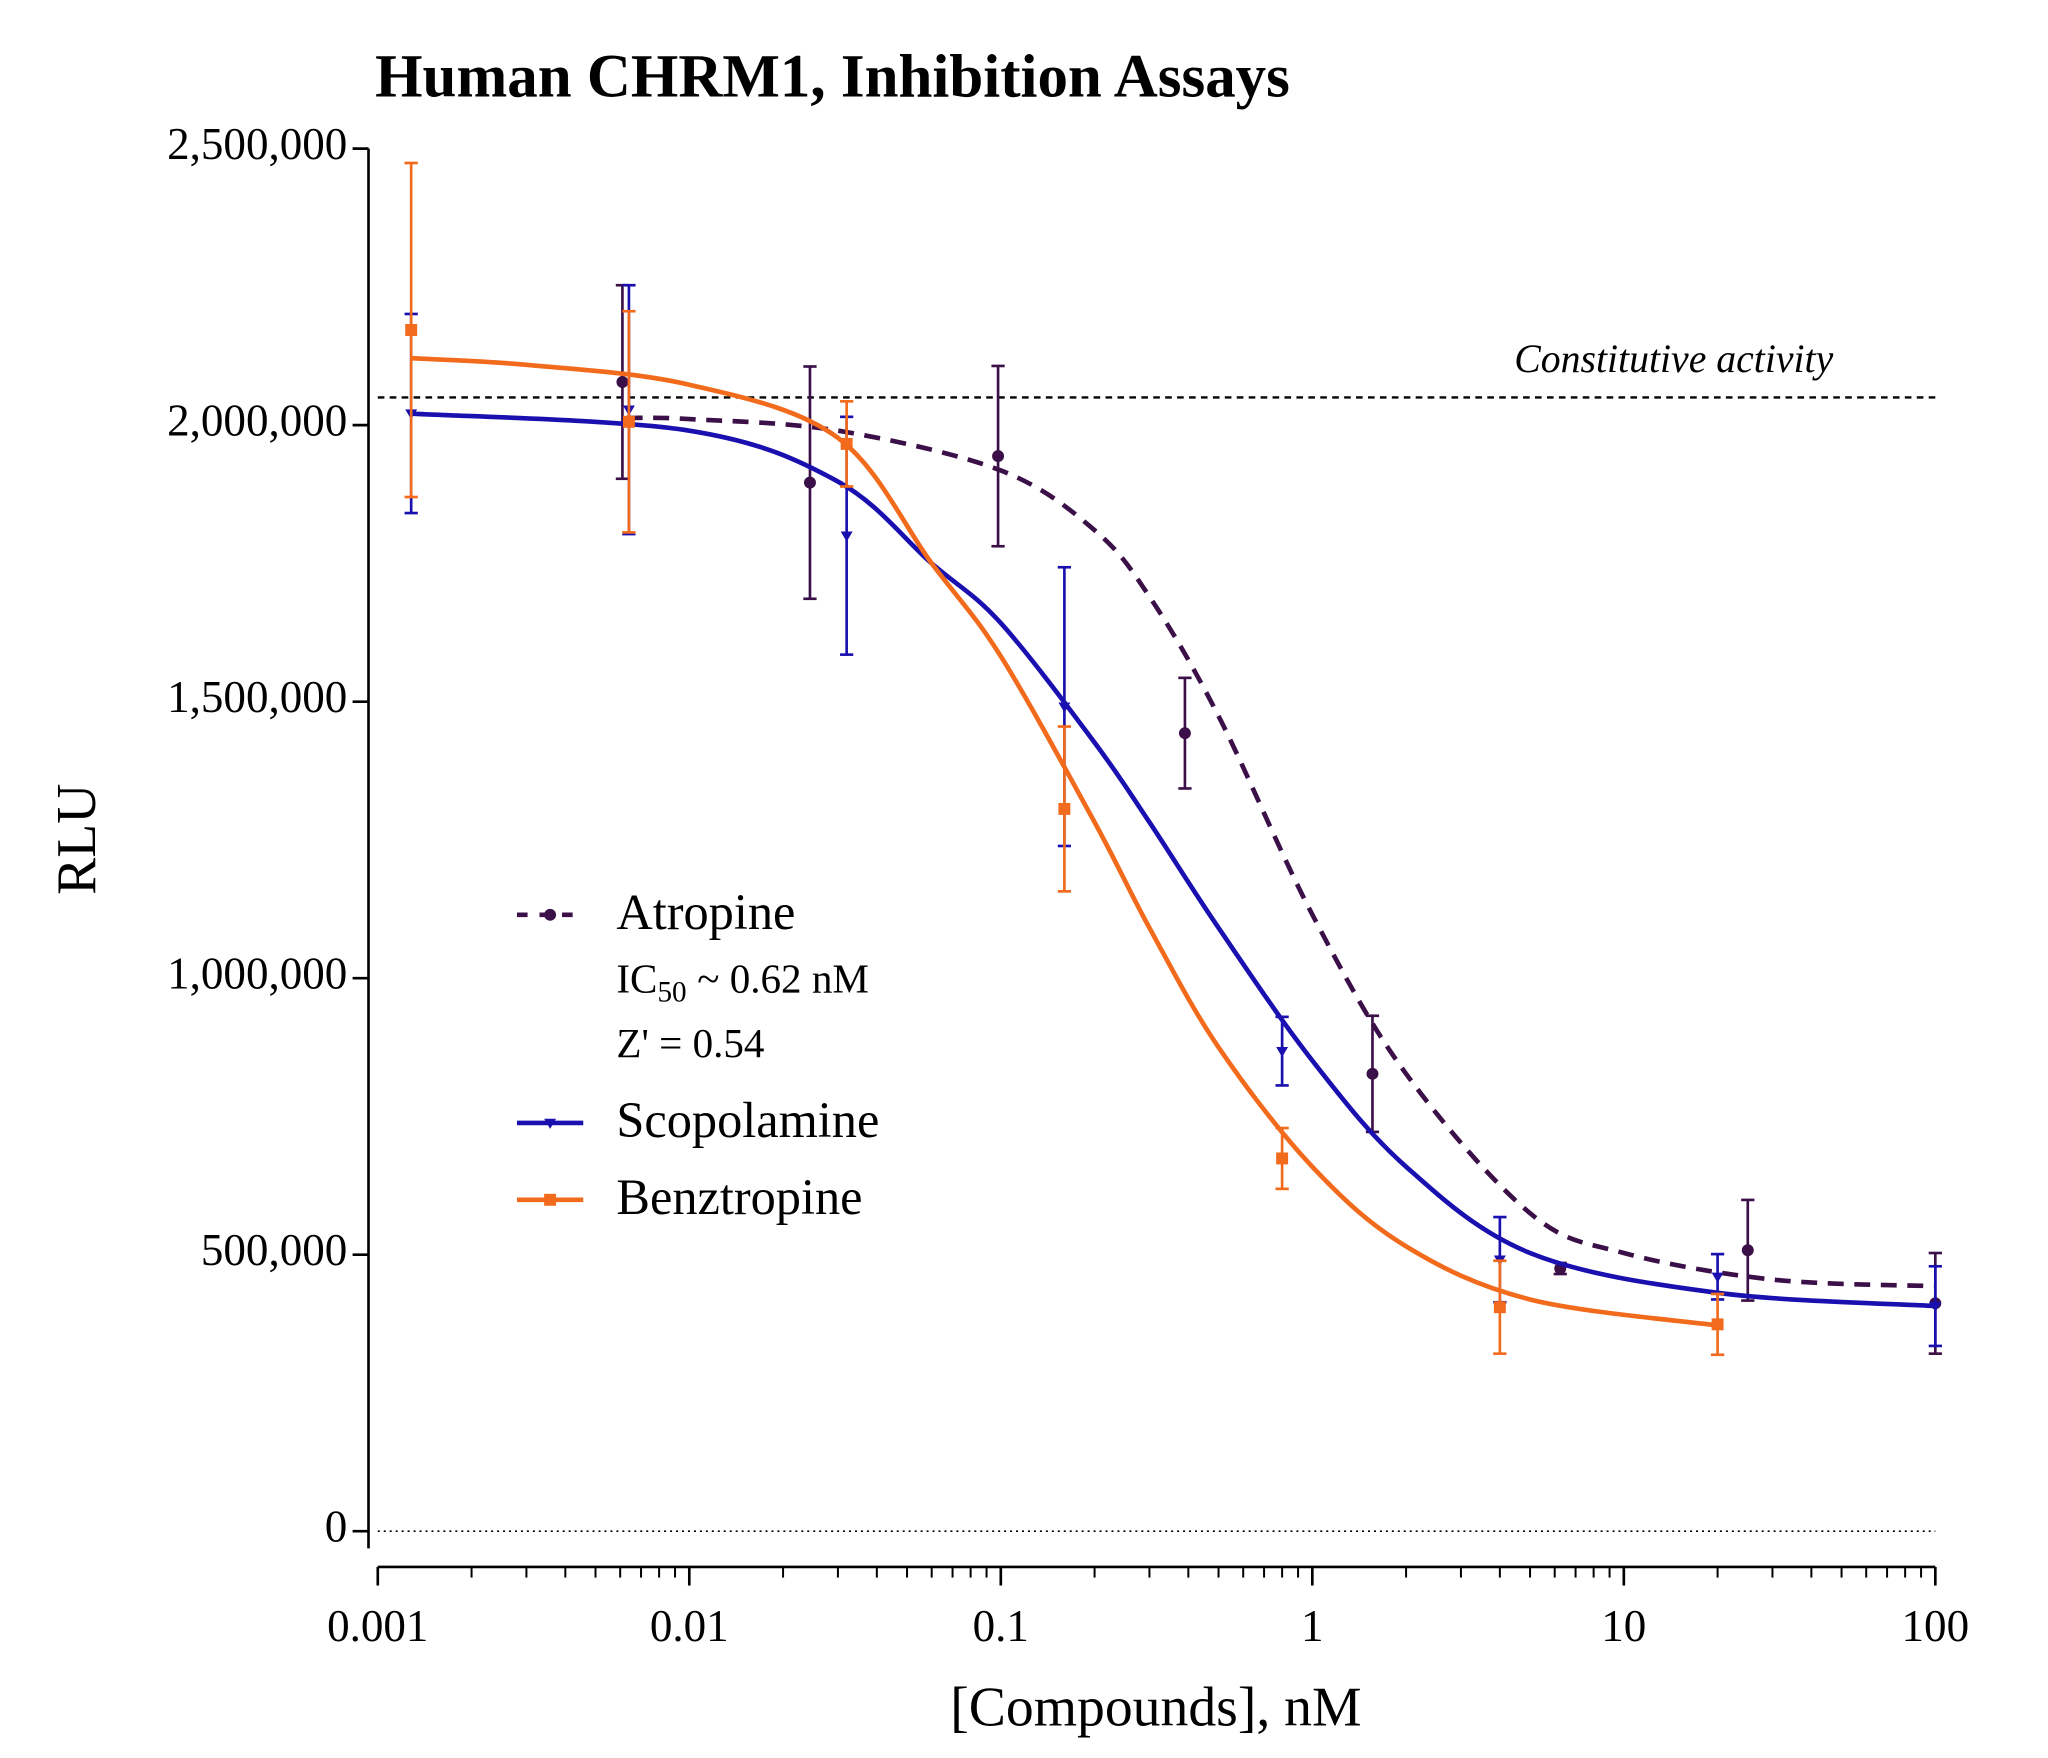 The image size is (2048, 1758). What do you see at coordinates (257, 144) in the screenshot?
I see `y-tick-label: 2,500,000` at bounding box center [257, 144].